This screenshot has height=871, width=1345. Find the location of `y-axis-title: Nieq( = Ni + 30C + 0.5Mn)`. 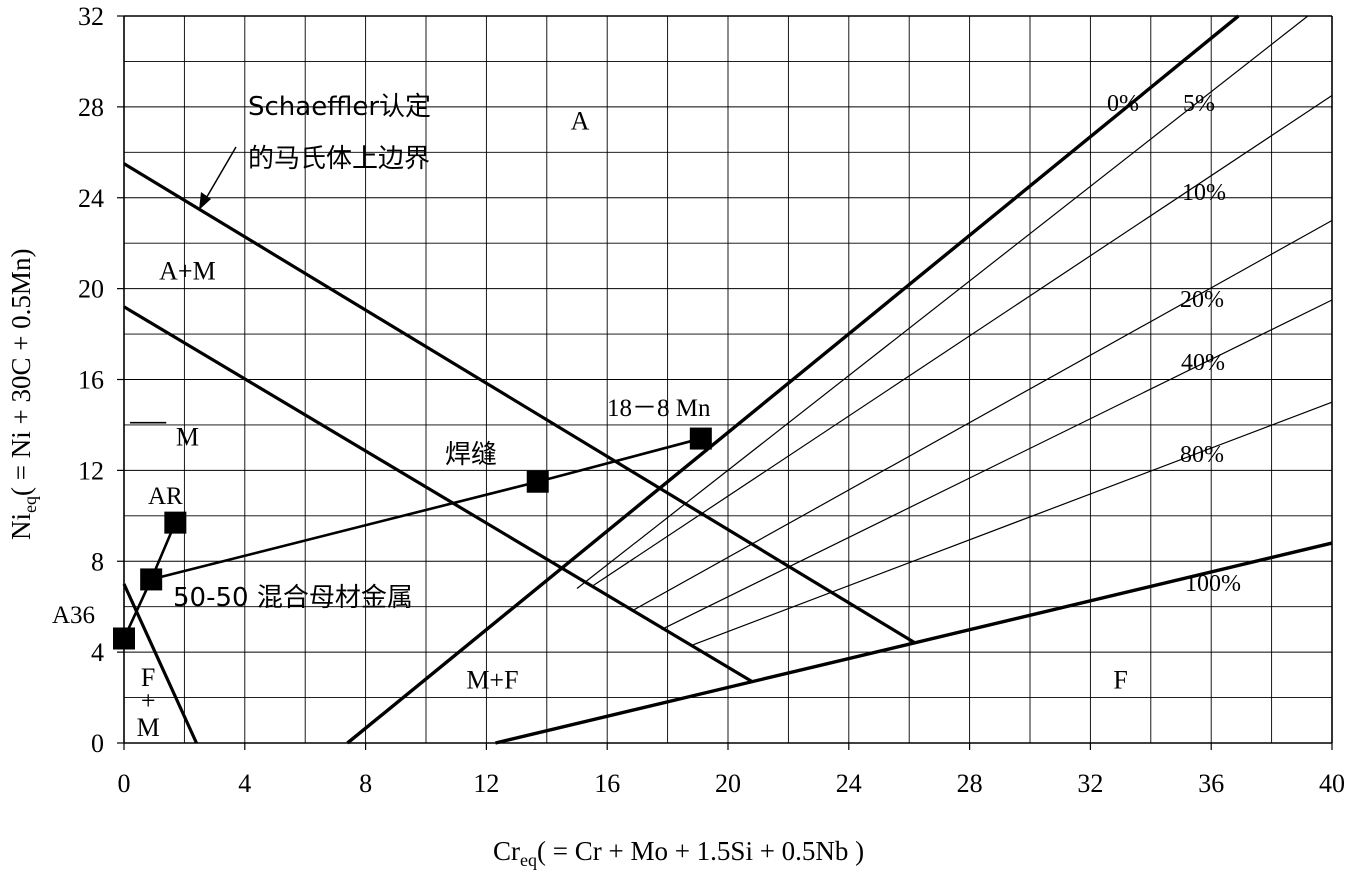

y-axis-title: Nieq( = Ni + 30C + 0.5Mn) is located at coordinates (23, 394).